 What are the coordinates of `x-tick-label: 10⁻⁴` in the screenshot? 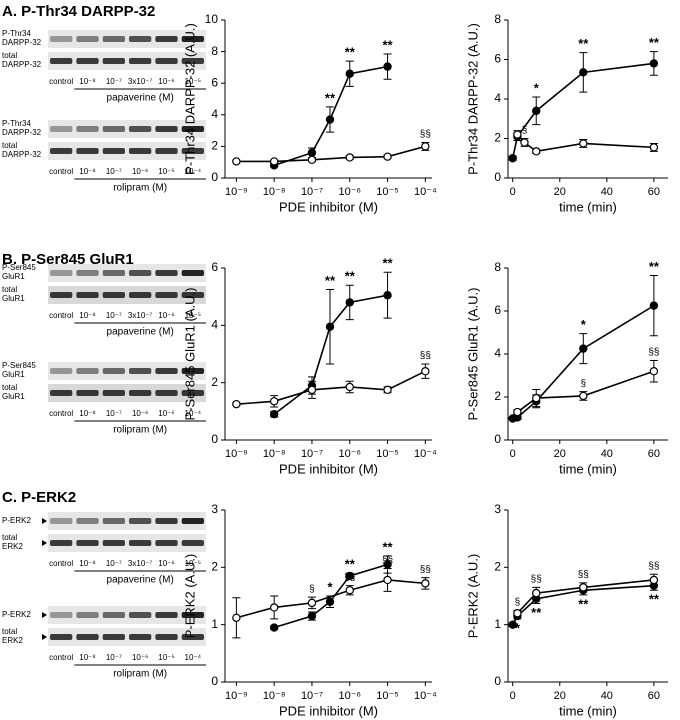 It's located at (425, 192).